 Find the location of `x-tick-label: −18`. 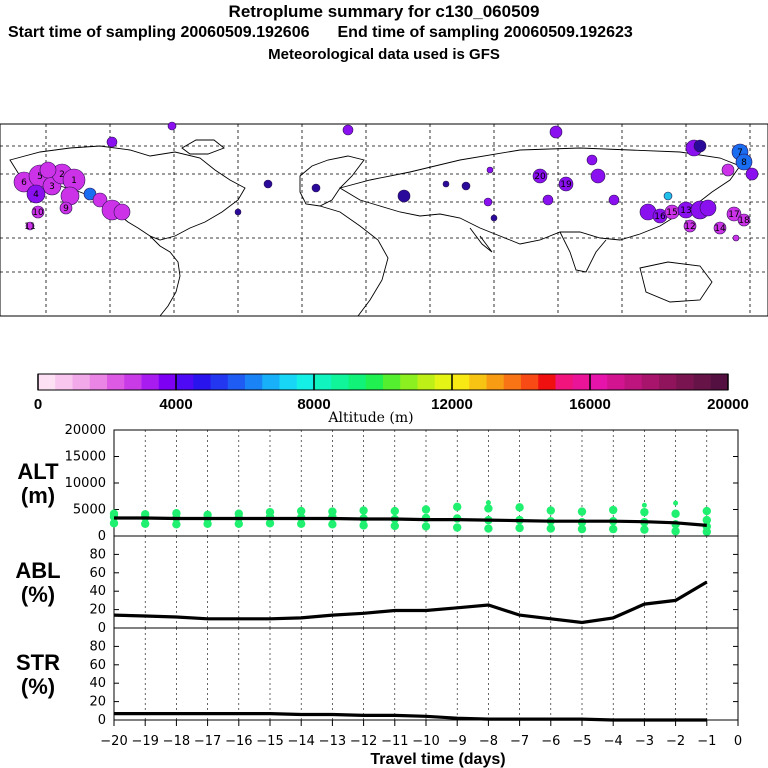

x-tick-label: −18 is located at coordinates (176, 741).